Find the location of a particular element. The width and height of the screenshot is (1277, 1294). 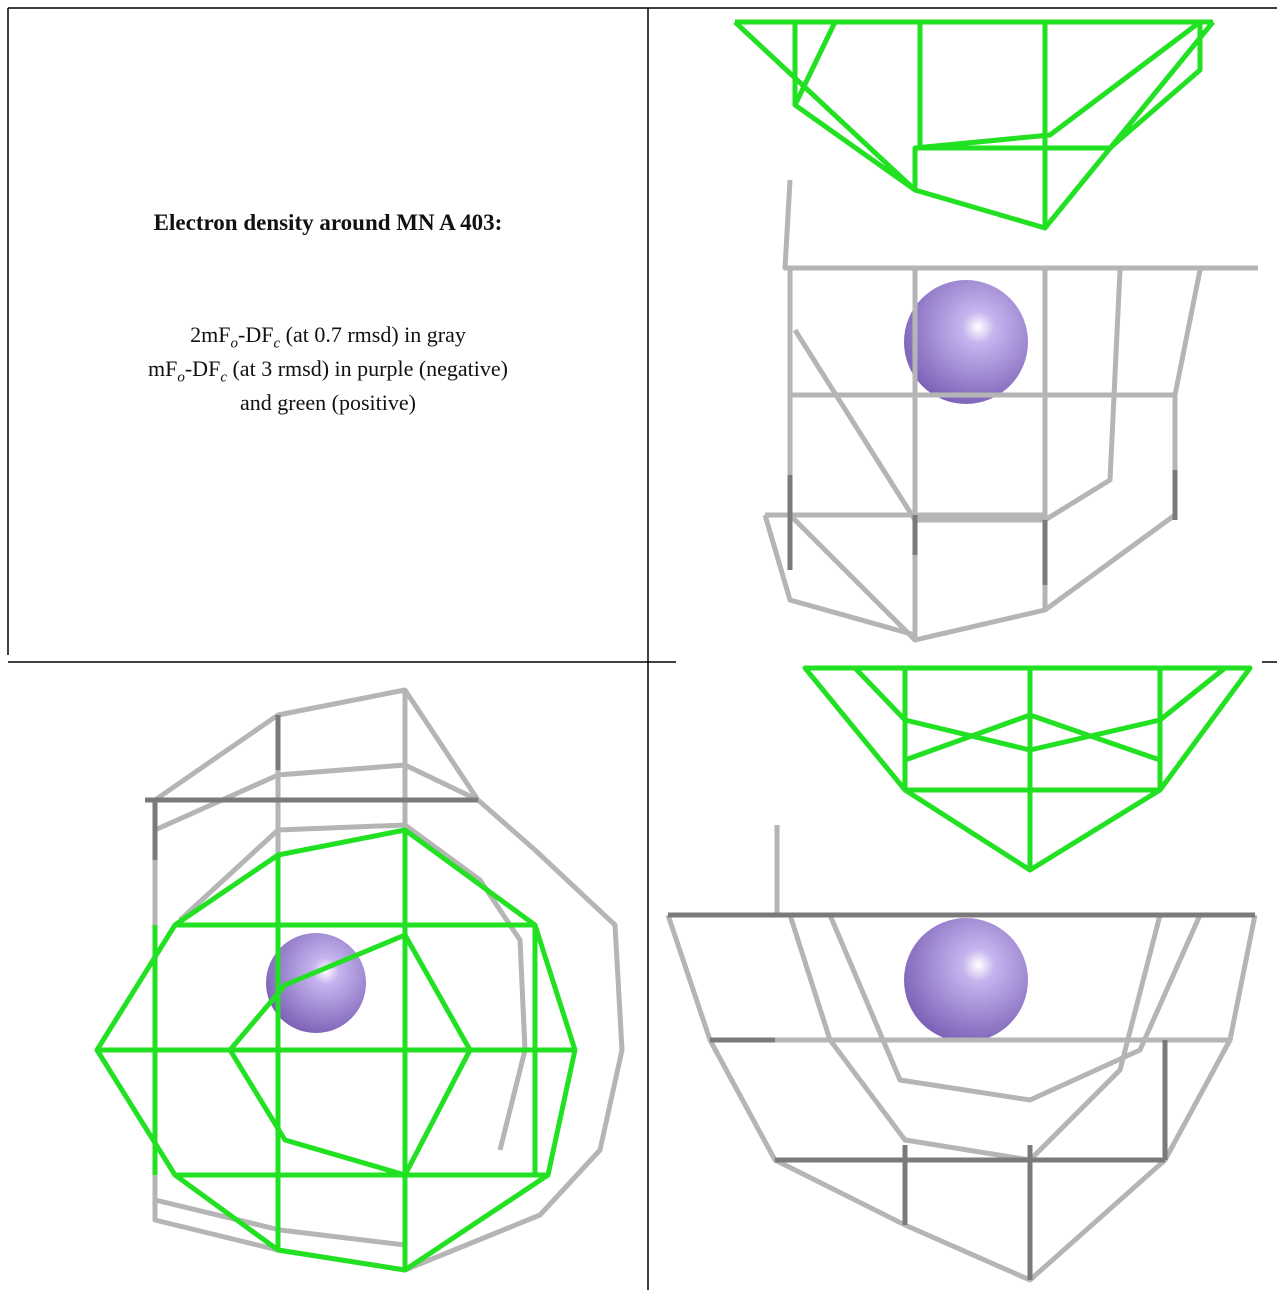

caption-line: and green (positive) is located at coordinates (328, 402).